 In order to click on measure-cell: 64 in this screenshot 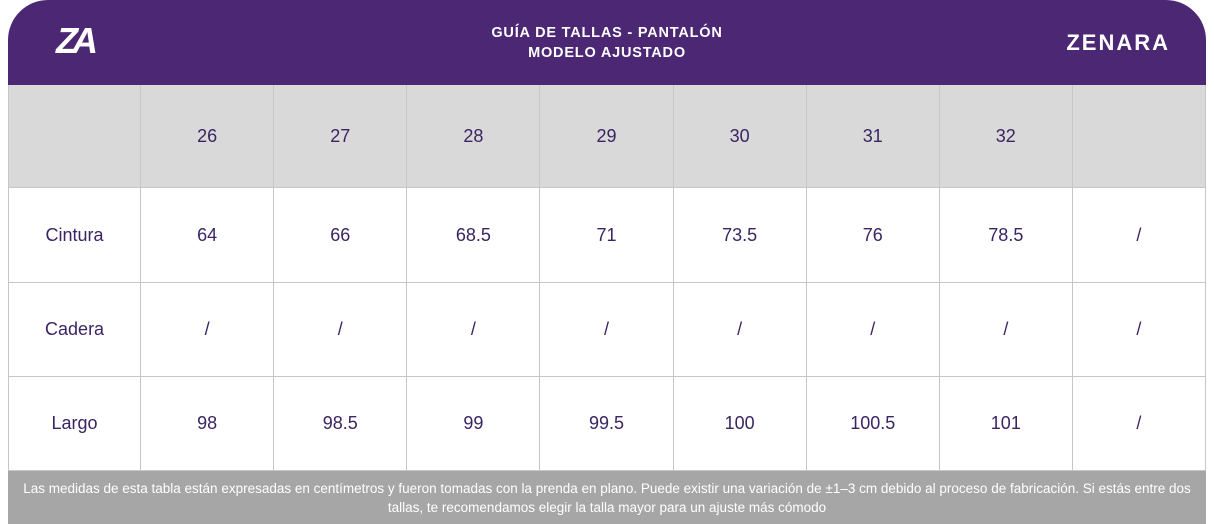, I will do `click(208, 235)`.